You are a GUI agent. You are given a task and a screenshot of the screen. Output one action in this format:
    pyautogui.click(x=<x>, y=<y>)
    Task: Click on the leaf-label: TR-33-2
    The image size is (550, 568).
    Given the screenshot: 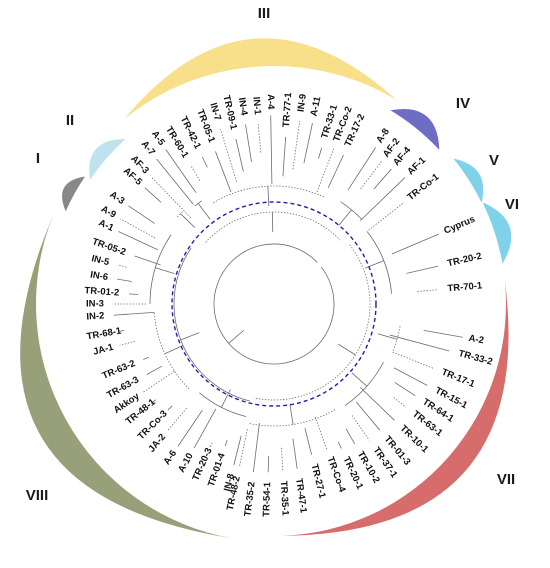 What is the action you would take?
    pyautogui.click(x=475, y=358)
    